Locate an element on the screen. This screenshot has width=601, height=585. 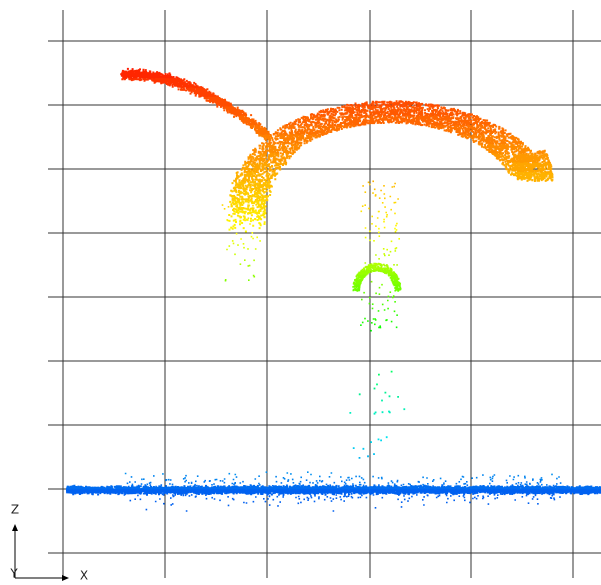
y-label: Y is located at coordinates (13, 574).